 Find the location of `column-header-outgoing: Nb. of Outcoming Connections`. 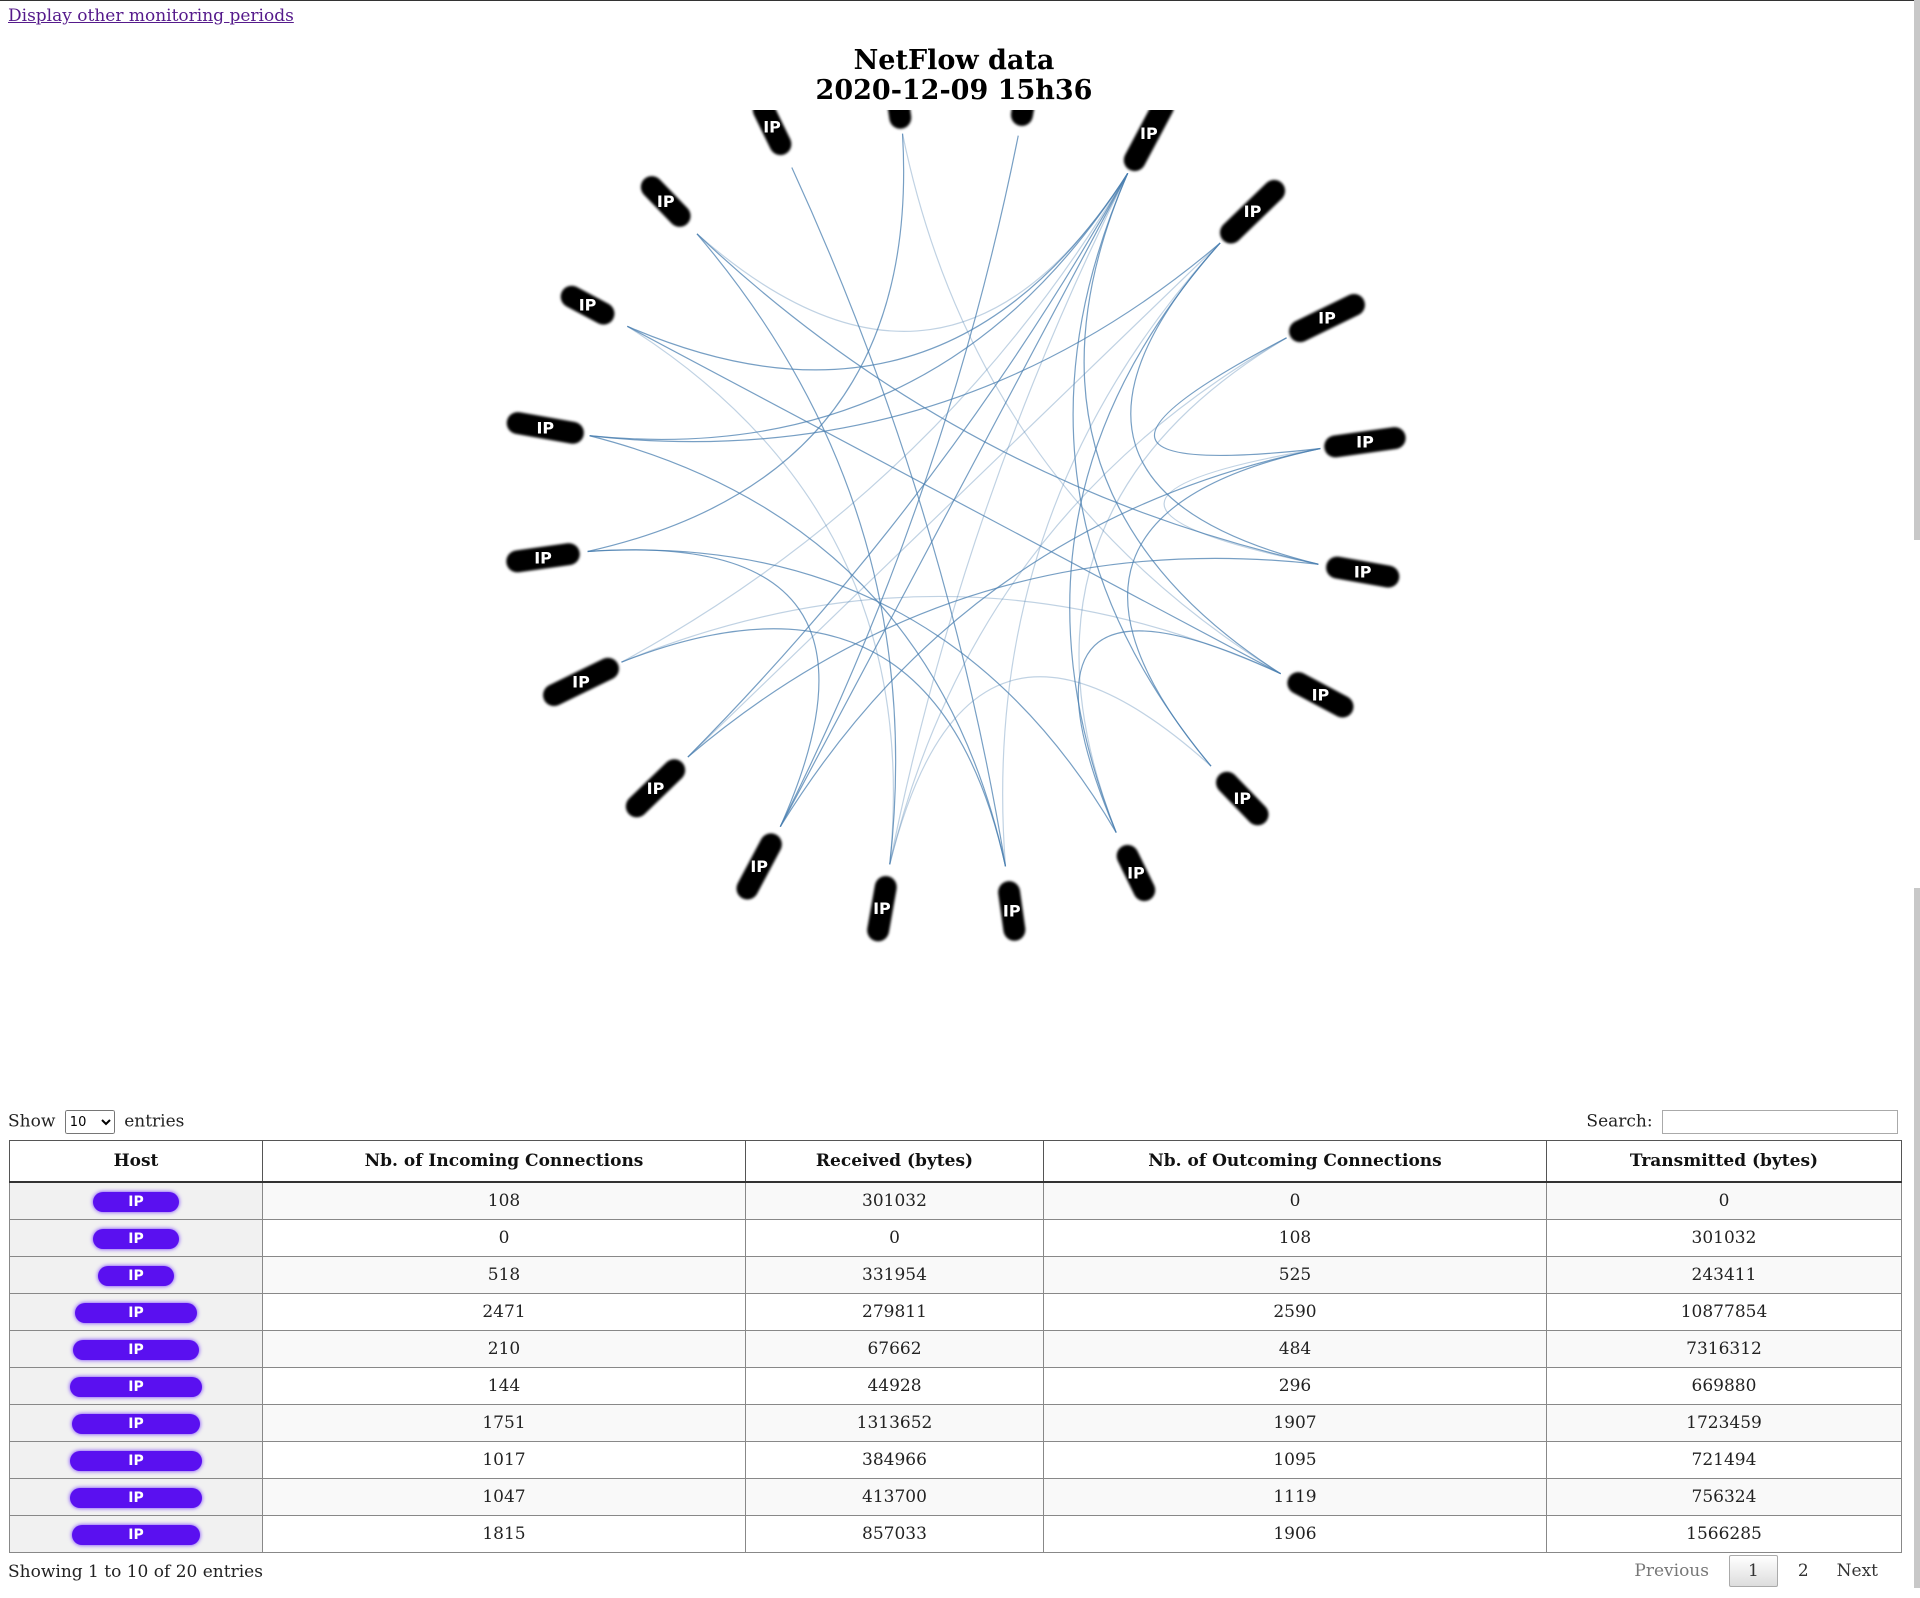

column-header-outgoing: Nb. of Outcoming Connections is located at coordinates (1295, 1161).